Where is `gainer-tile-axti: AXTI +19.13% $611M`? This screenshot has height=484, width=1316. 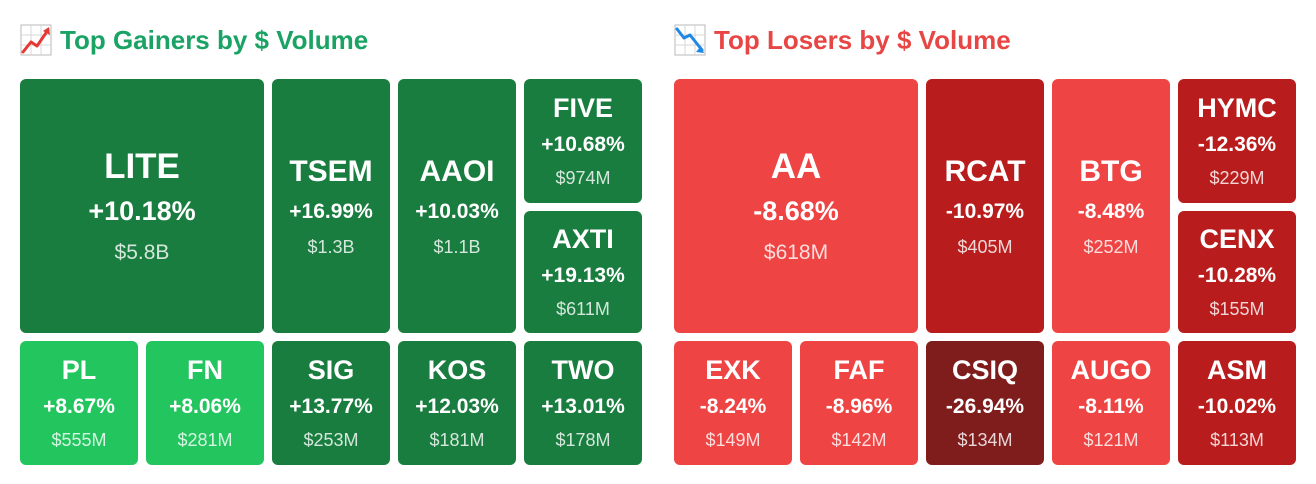 gainer-tile-axti: AXTI +19.13% $611M is located at coordinates (583, 272).